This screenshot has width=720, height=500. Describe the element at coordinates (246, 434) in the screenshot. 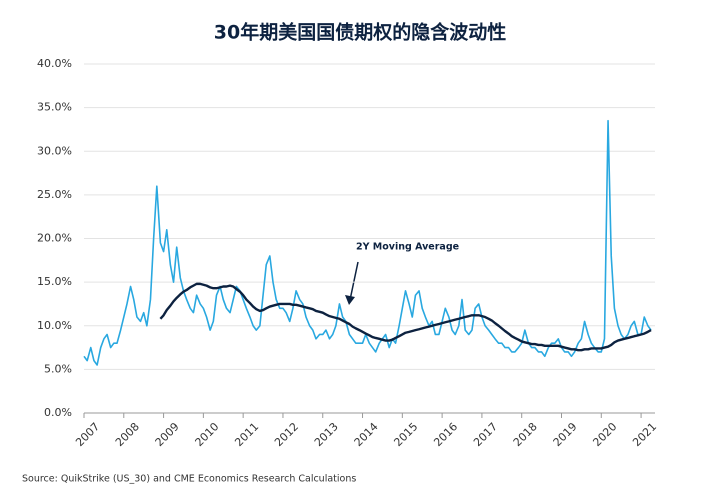

I see `x-tick-label: 2011` at that location.